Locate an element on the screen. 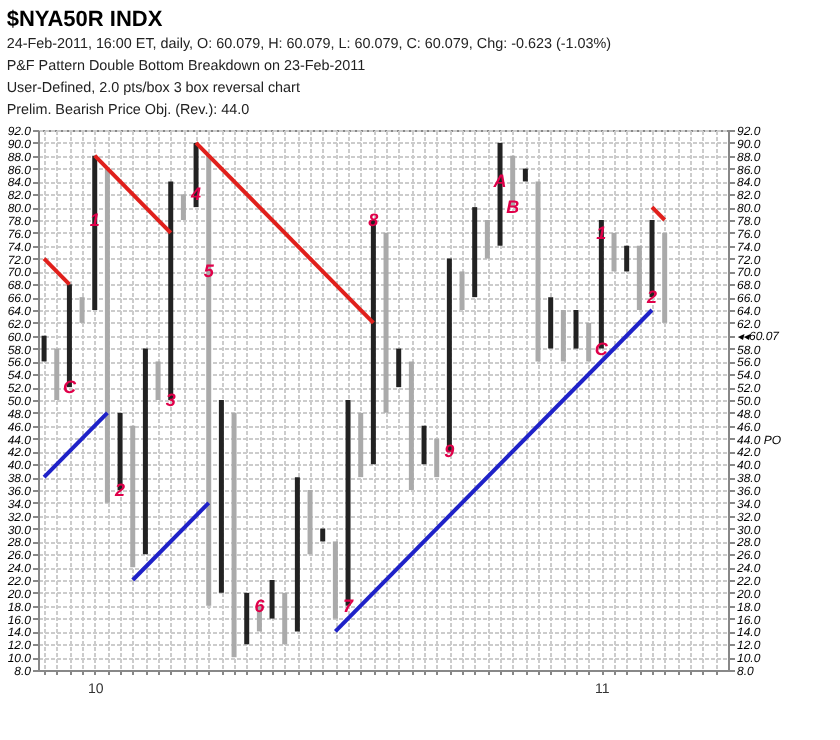  annotation: B is located at coordinates (513, 207).